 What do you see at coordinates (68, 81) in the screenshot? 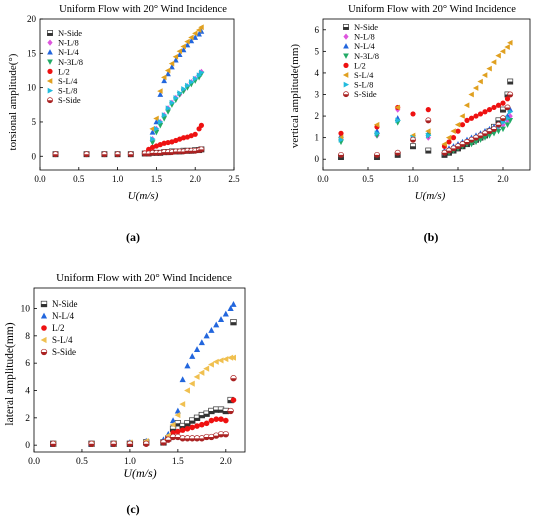
I see `legend-label: S-L/4` at bounding box center [68, 81].